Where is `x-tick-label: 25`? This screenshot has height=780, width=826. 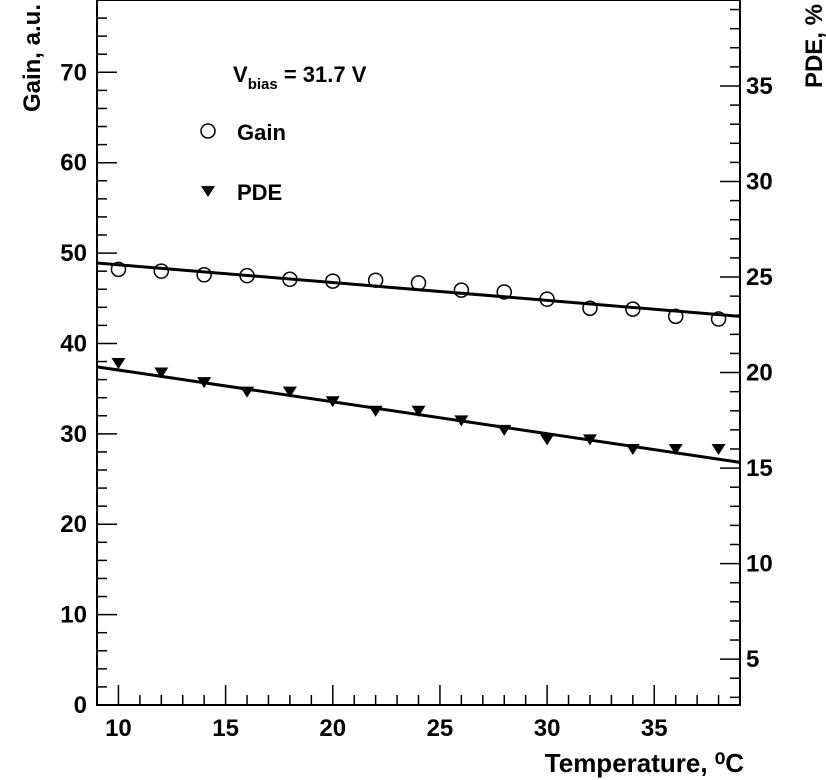
x-tick-label: 25 is located at coordinates (440, 728).